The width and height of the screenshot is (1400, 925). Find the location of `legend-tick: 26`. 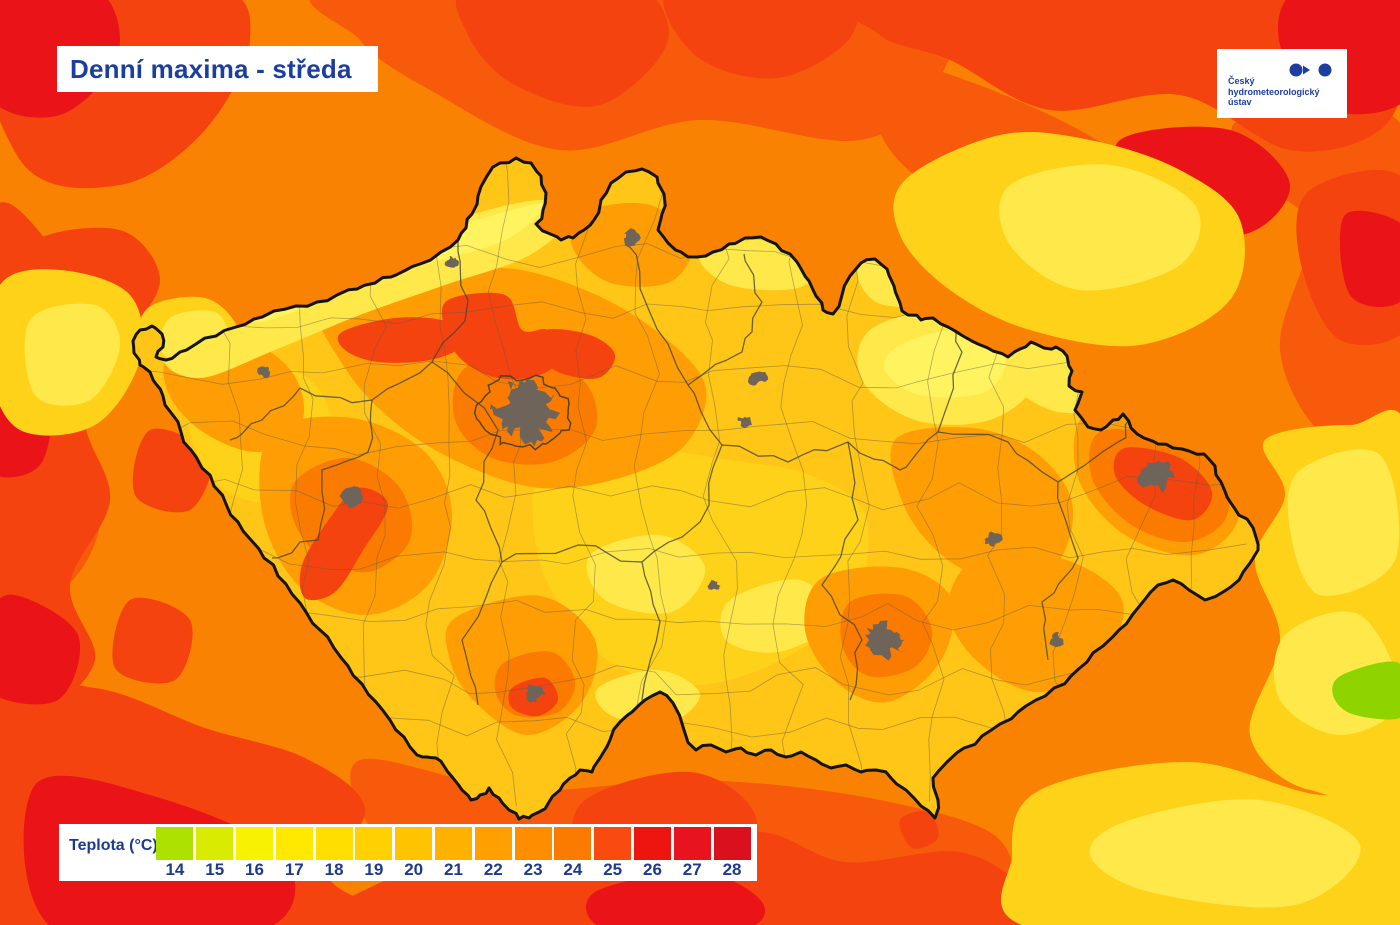

legend-tick: 26 is located at coordinates (652, 869).